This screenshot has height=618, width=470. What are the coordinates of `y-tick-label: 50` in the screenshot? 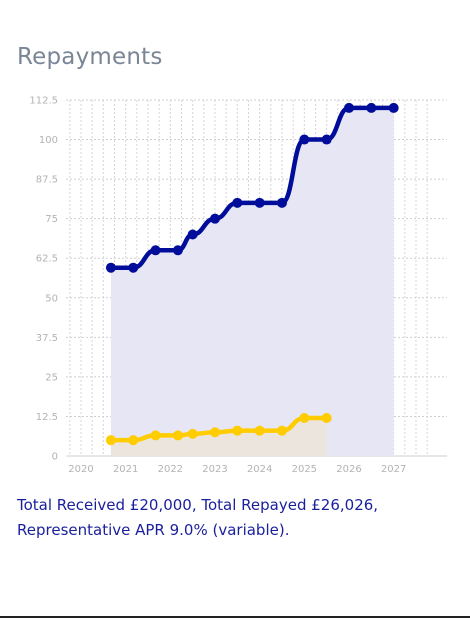 It's located at (51, 298).